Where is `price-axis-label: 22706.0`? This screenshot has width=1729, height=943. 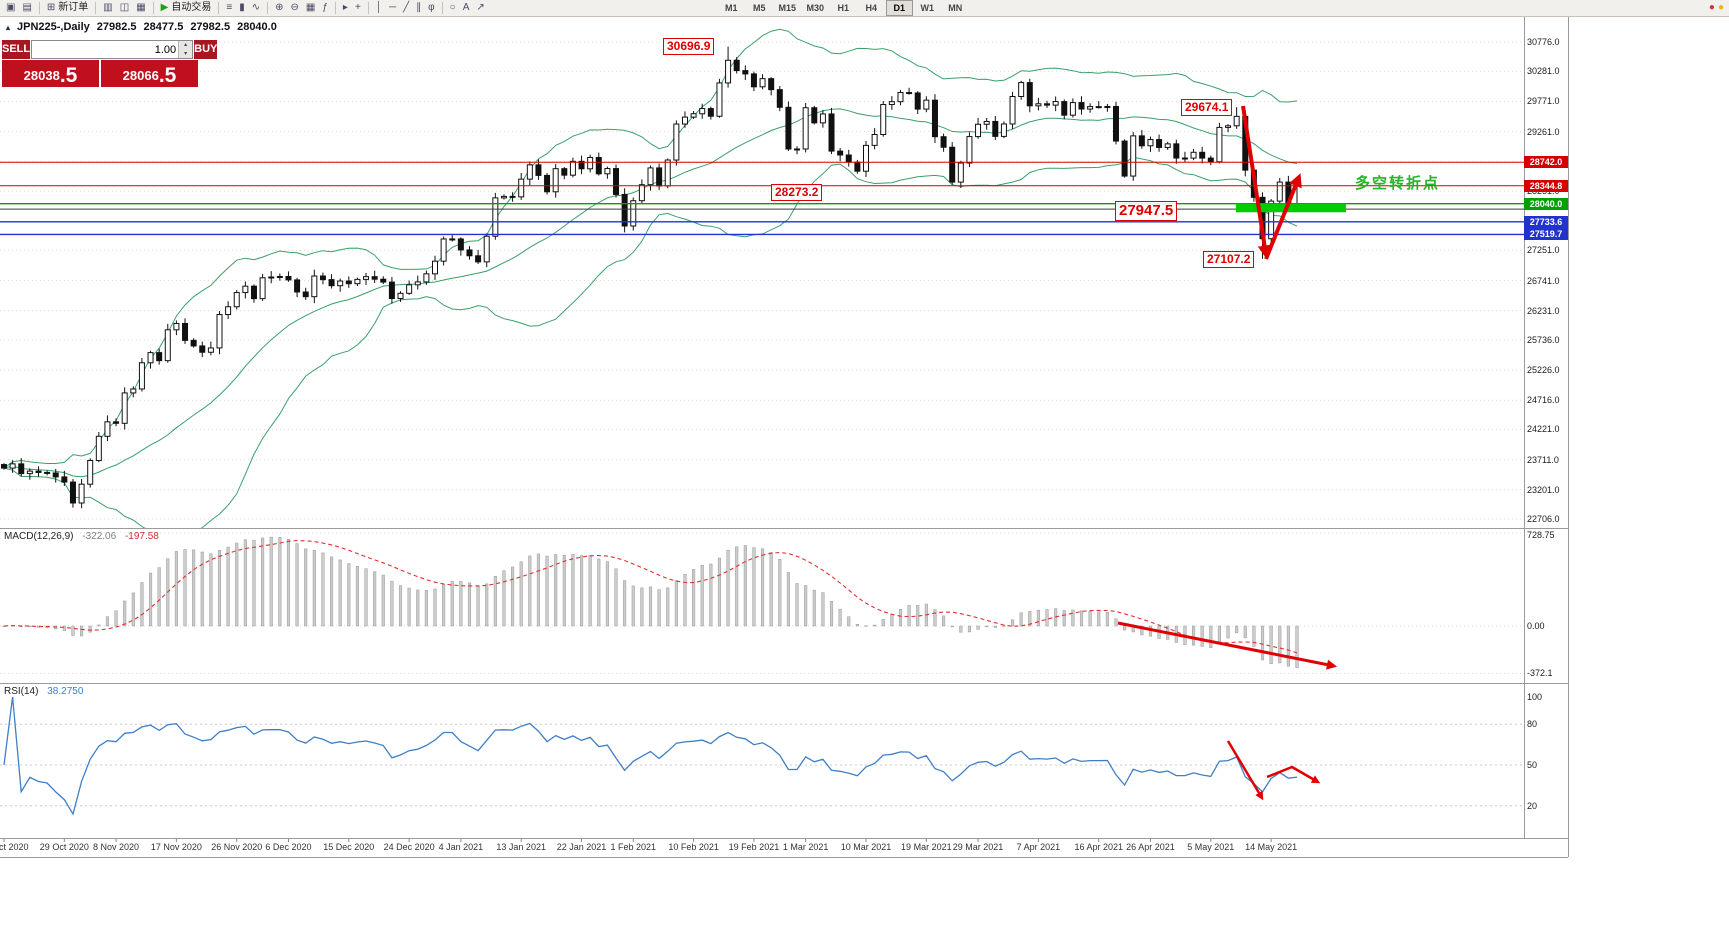 price-axis-label: 22706.0 is located at coordinates (1543, 519).